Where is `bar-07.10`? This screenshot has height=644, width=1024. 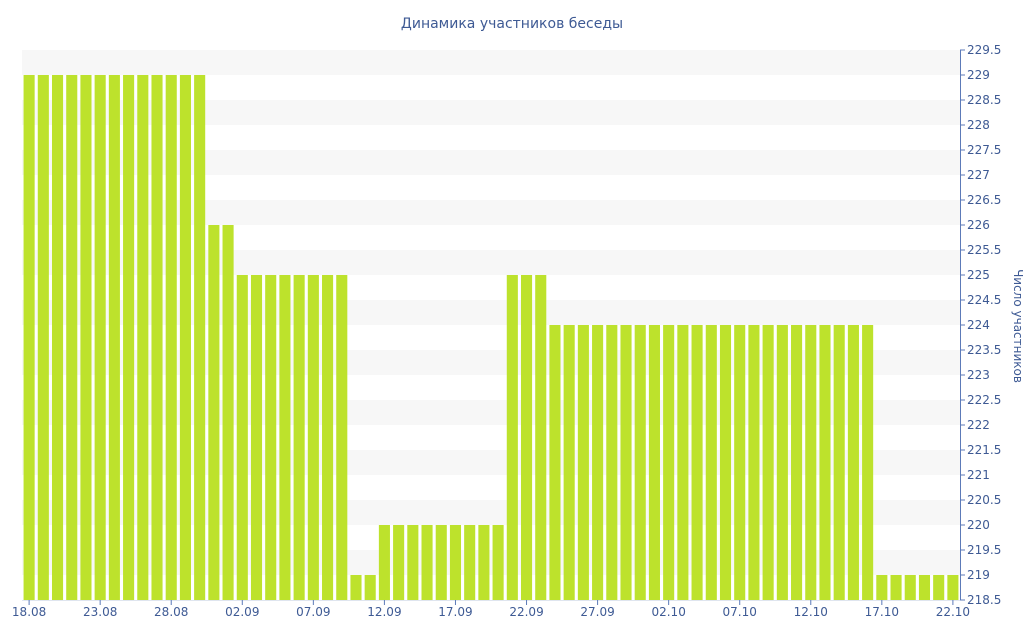 bar-07.10 is located at coordinates (740, 462).